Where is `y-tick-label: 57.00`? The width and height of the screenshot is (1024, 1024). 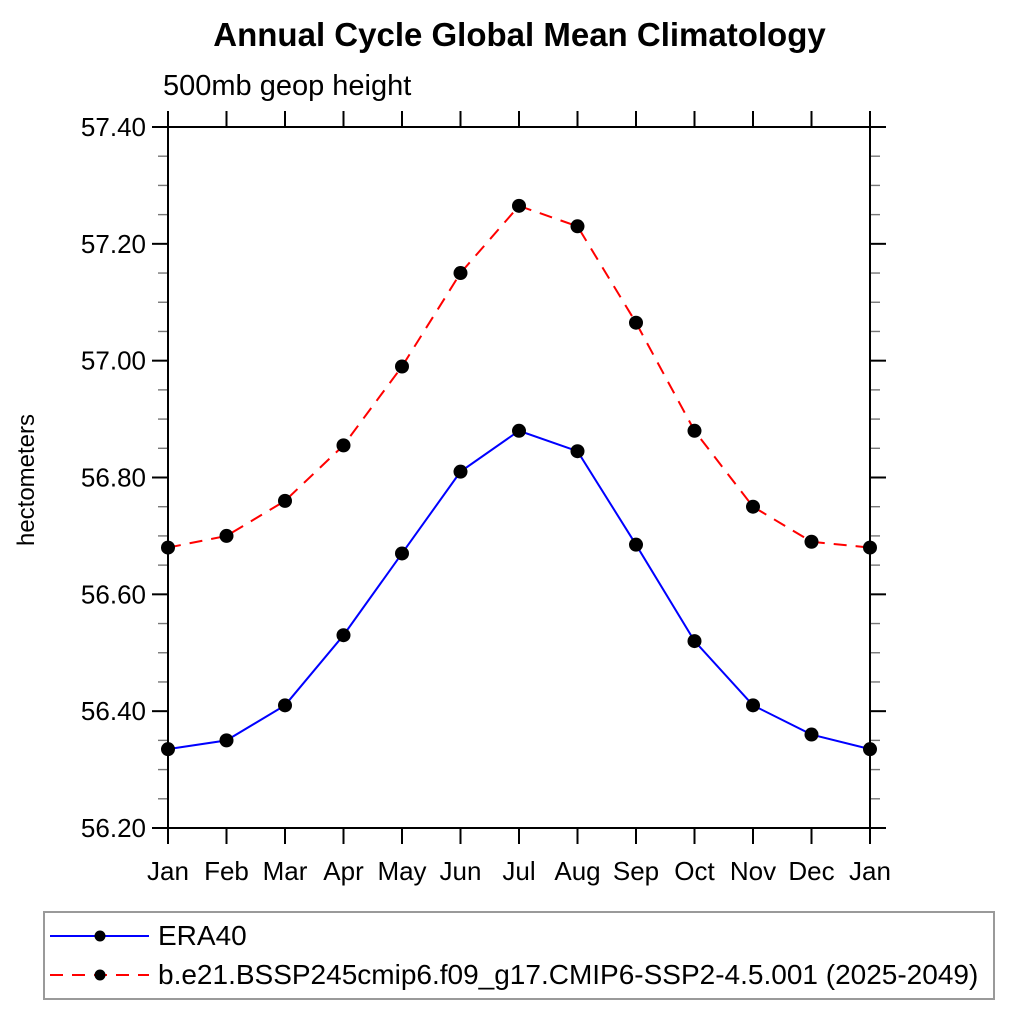
y-tick-label: 57.00 is located at coordinates (113, 361).